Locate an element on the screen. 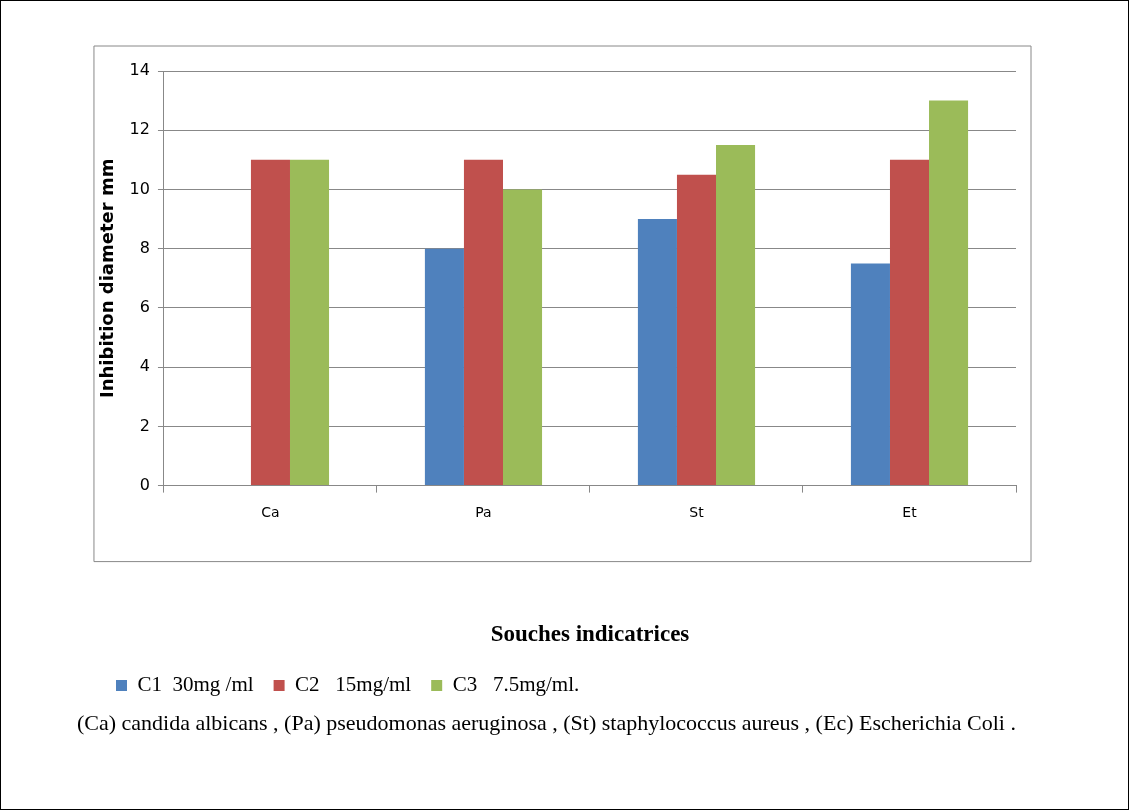  y-tick-label: 2 is located at coordinates (144, 425).